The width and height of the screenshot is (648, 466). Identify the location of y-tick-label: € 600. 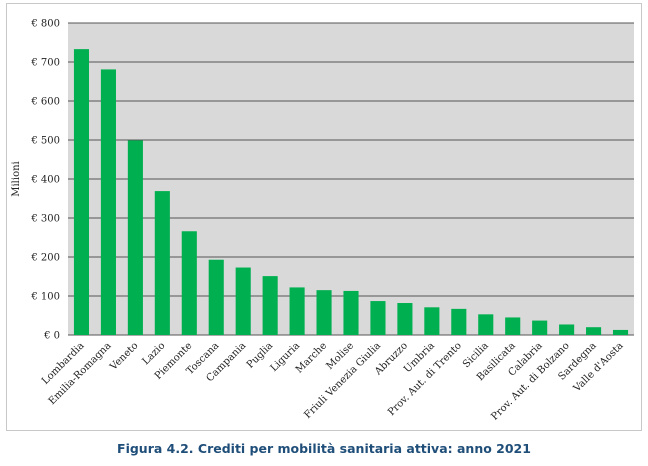
(45, 102).